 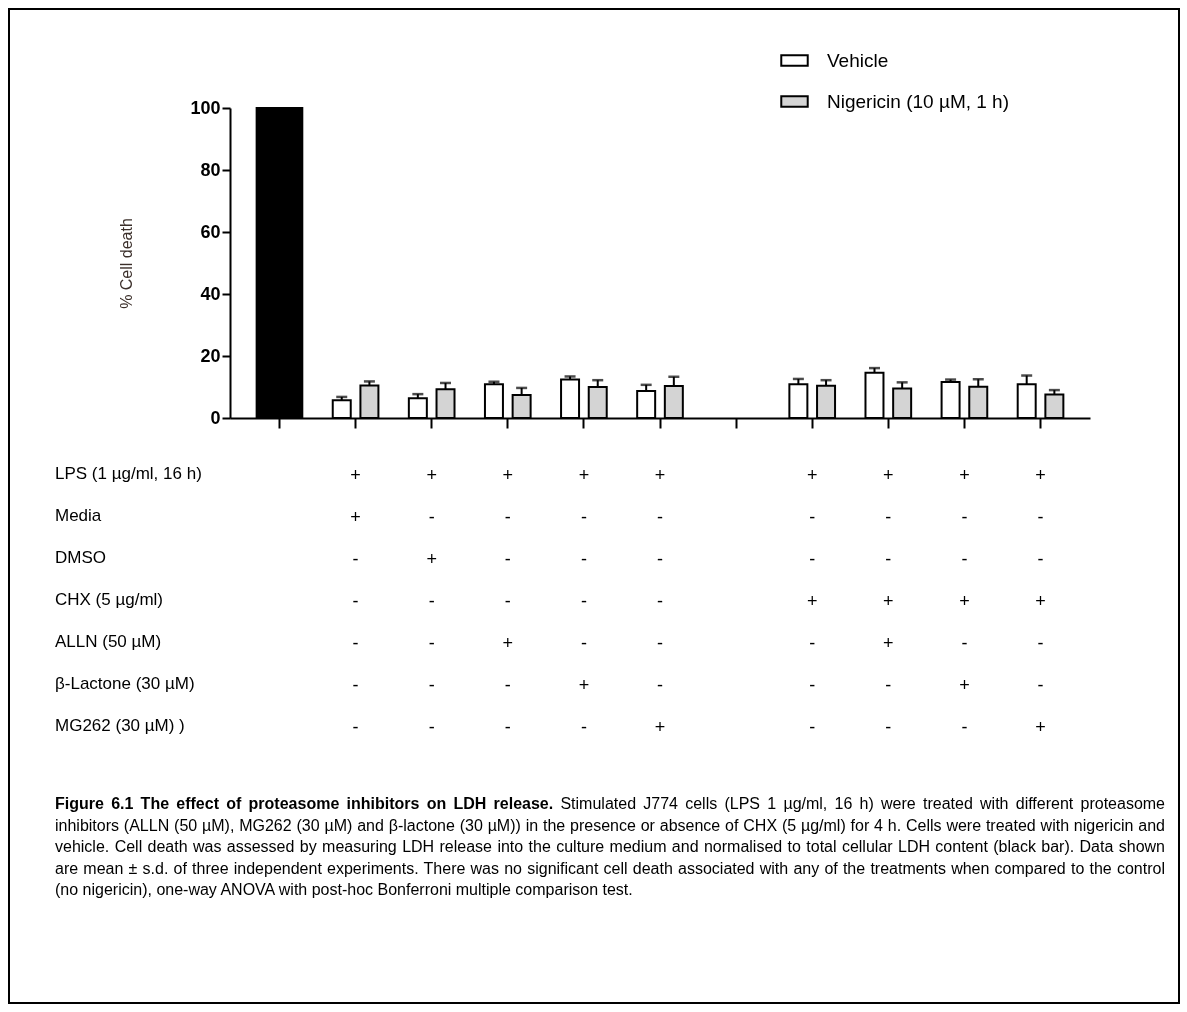 I want to click on y-tick-label: 20, so click(x=210, y=355).